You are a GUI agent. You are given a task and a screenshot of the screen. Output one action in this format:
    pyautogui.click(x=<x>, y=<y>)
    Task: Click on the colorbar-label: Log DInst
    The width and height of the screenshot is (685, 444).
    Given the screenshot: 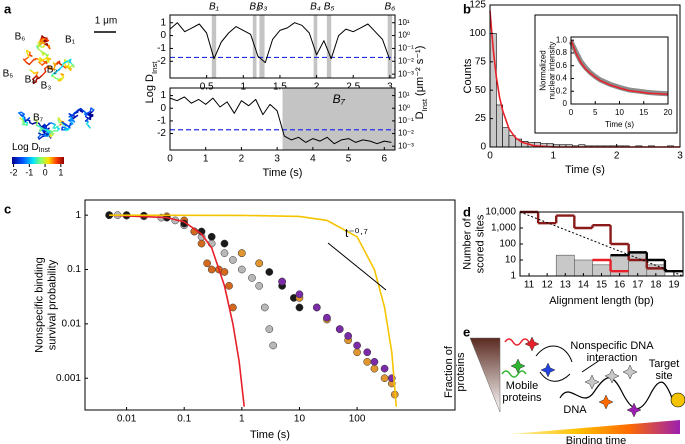 What is the action you would take?
    pyautogui.click(x=31, y=148)
    